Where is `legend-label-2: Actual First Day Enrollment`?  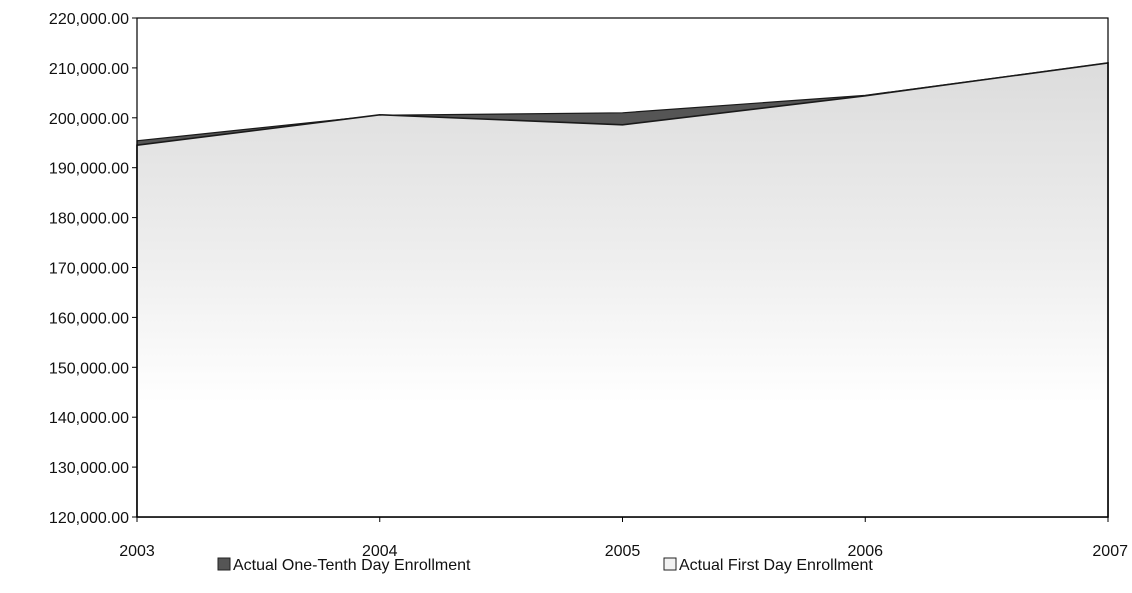 legend-label-2: Actual First Day Enrollment is located at coordinates (776, 565).